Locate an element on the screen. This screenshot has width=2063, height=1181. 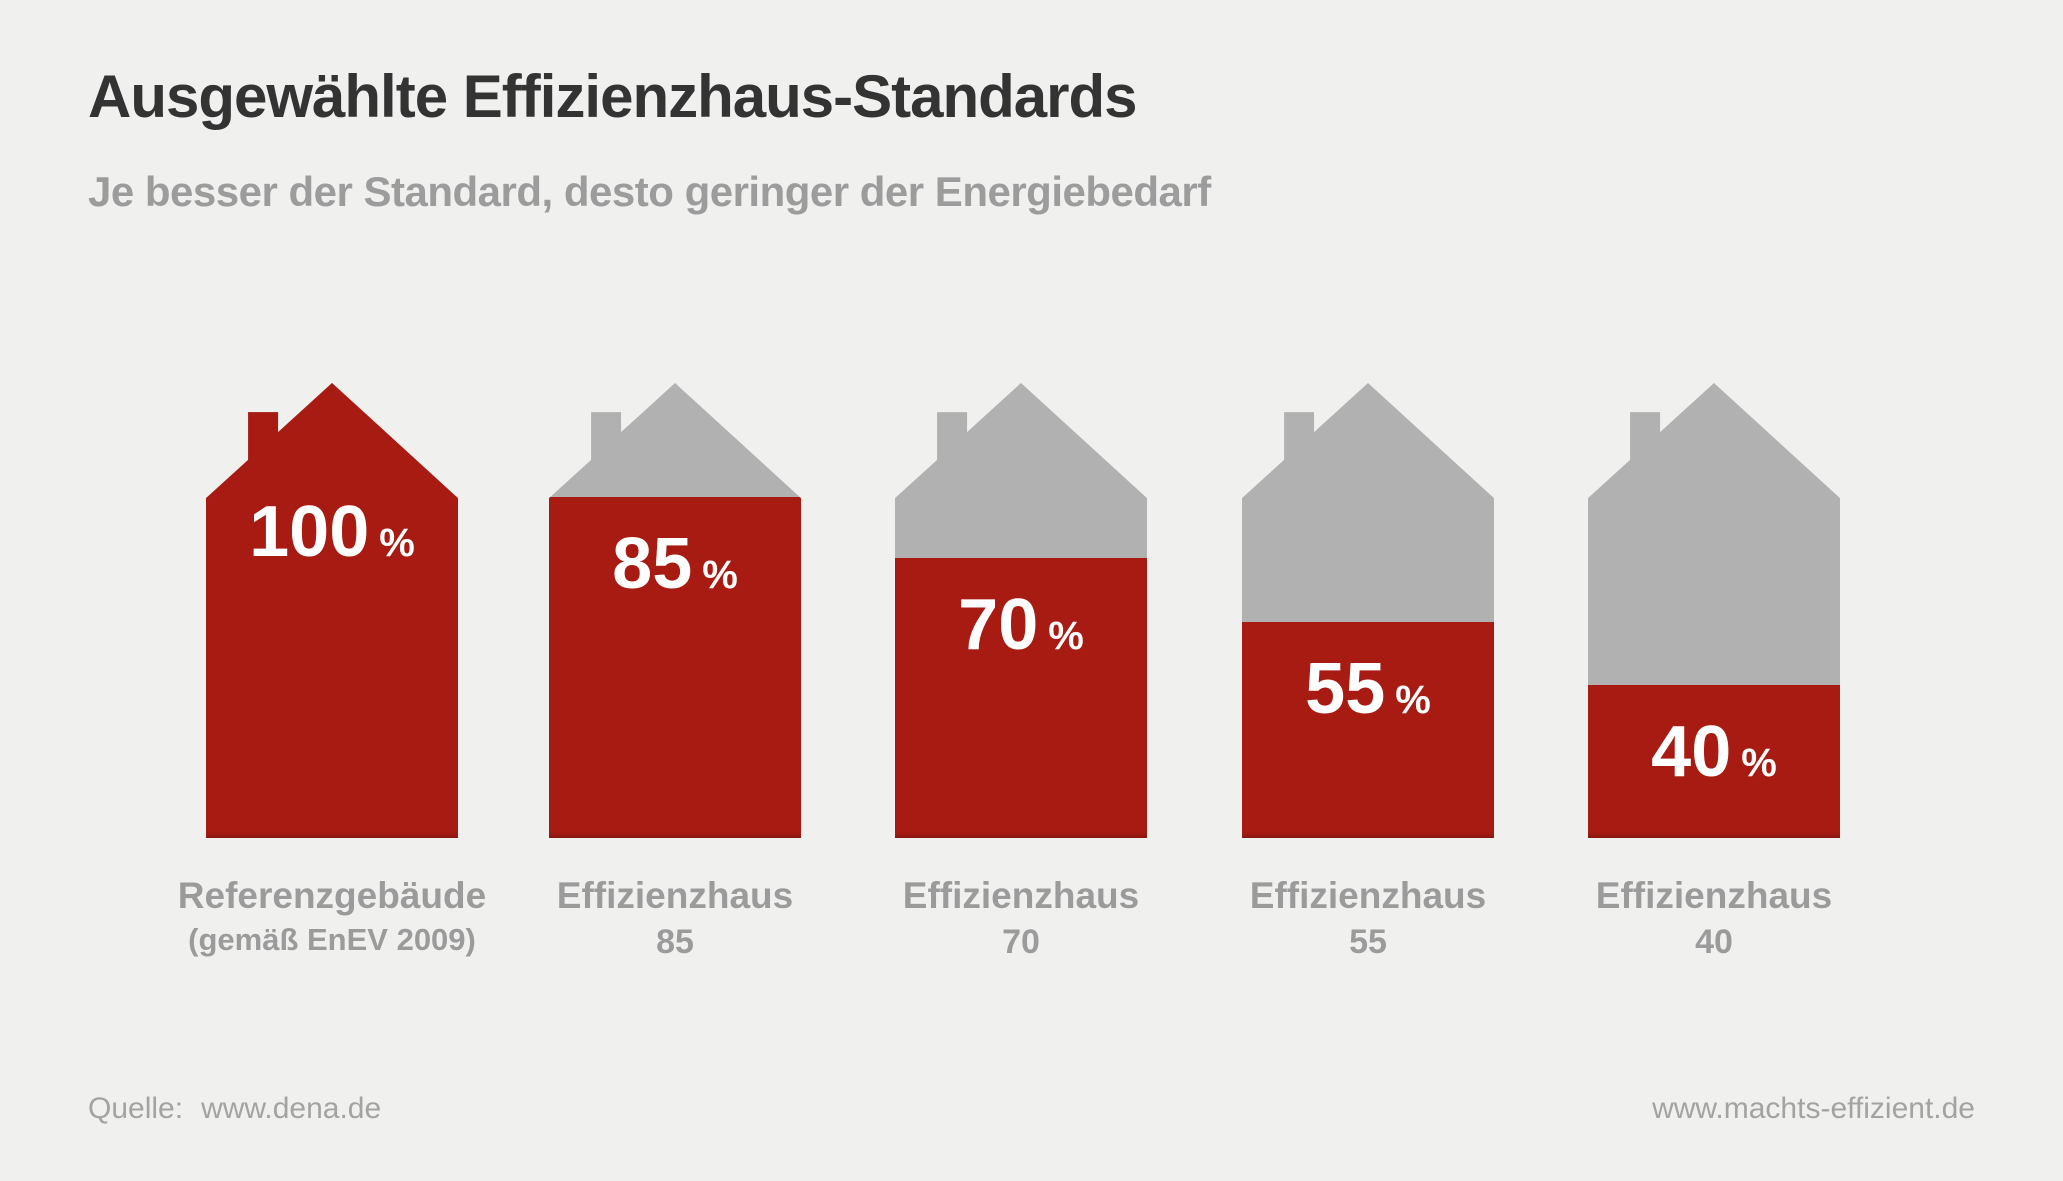
page-title: Ausgewählte Effizienzhaus-Standards is located at coordinates (613, 96).